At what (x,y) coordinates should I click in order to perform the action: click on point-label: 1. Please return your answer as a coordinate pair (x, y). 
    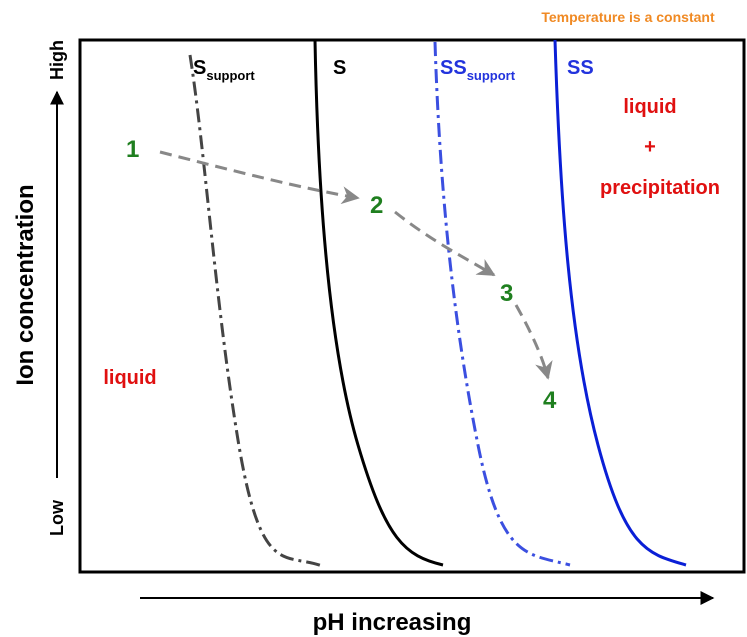
    Looking at the image, I should click on (132, 149).